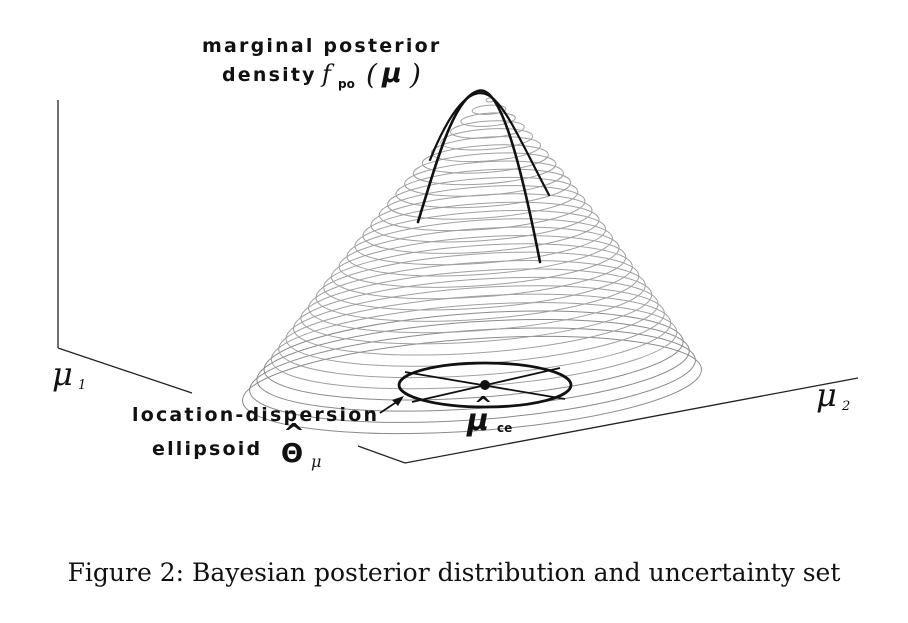 The image size is (908, 623). What do you see at coordinates (294, 434) in the screenshot?
I see `theta-hat: ^` at bounding box center [294, 434].